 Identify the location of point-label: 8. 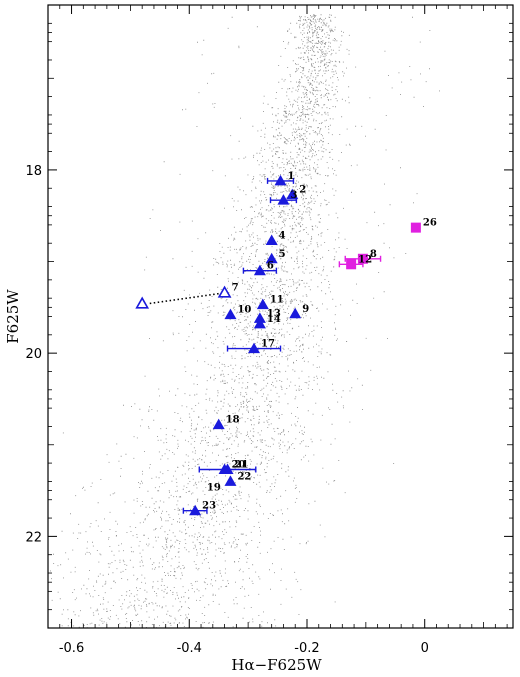
(373, 254).